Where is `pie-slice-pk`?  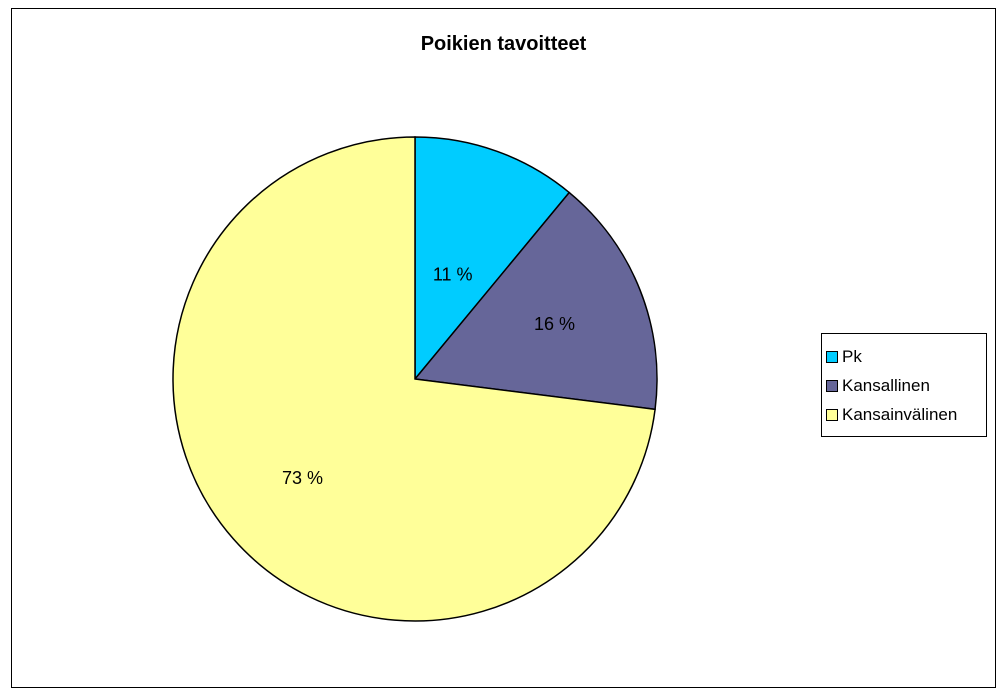 pie-slice-pk is located at coordinates (492, 259).